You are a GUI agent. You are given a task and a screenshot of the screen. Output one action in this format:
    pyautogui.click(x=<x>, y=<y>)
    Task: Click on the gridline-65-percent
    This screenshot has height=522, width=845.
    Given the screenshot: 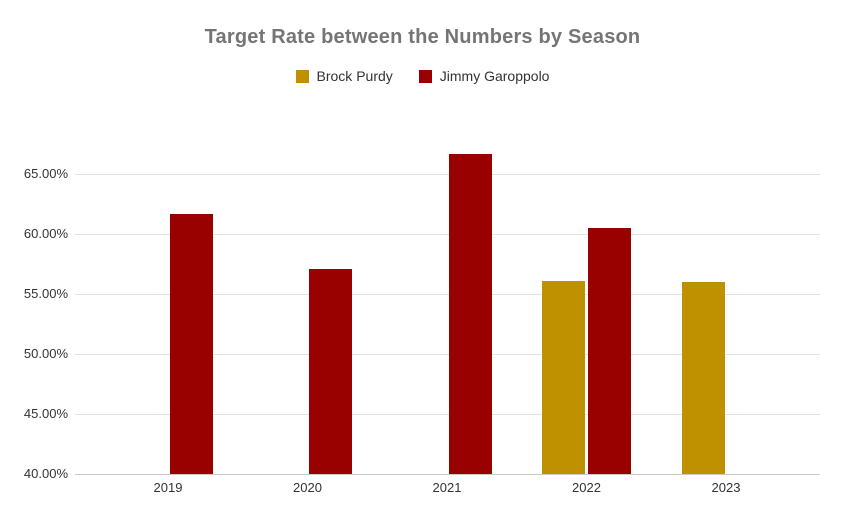 What is the action you would take?
    pyautogui.click(x=447, y=174)
    